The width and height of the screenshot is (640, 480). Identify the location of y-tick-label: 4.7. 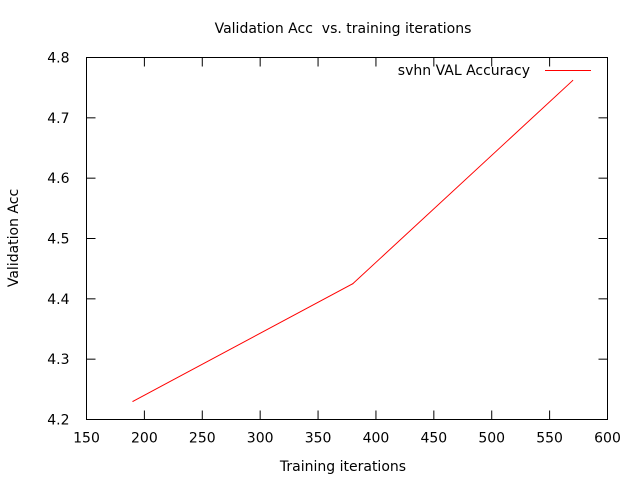
(58, 119).